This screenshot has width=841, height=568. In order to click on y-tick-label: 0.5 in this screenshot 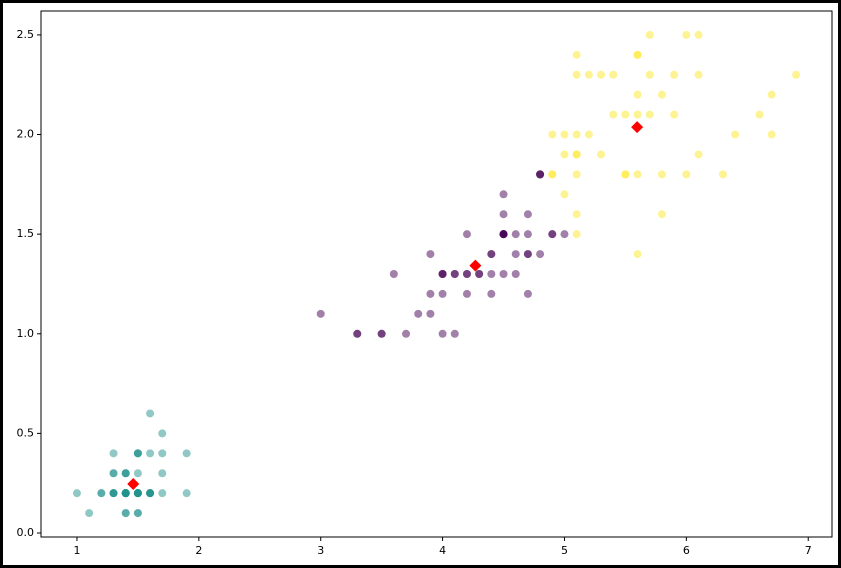, I will do `click(26, 432)`.